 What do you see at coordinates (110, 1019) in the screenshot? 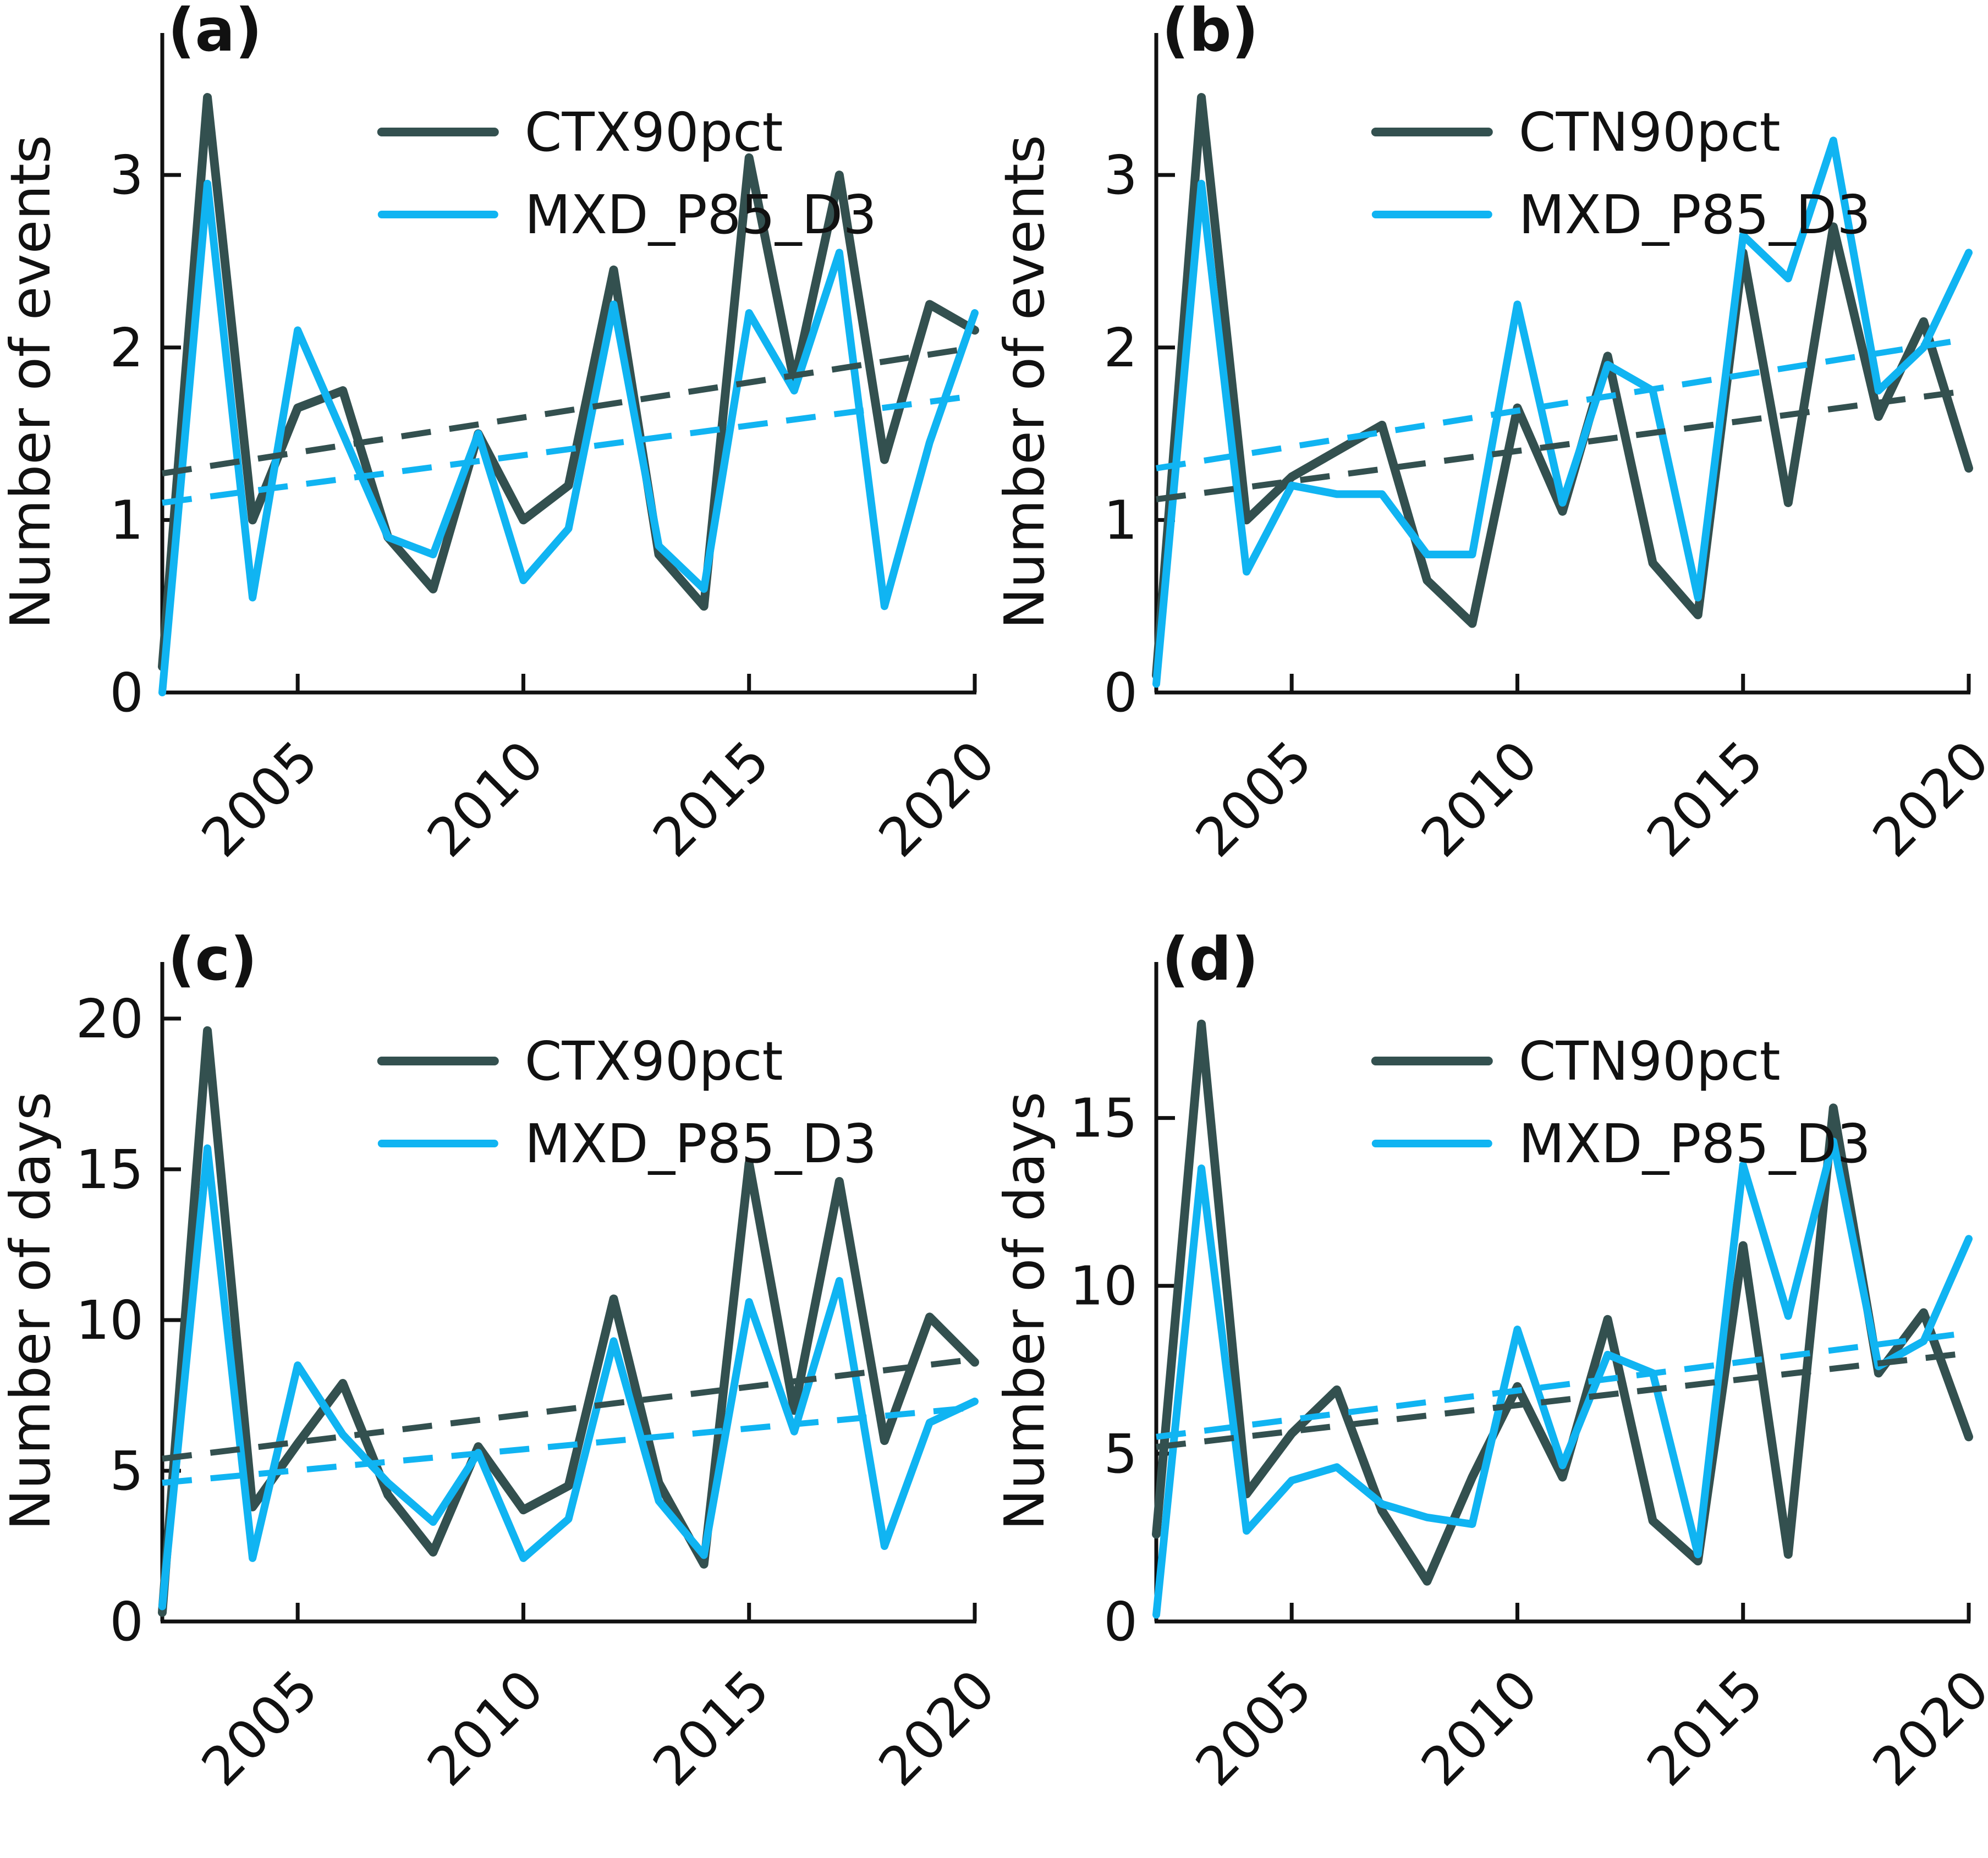
I see `y-tick-label: 20` at bounding box center [110, 1019].